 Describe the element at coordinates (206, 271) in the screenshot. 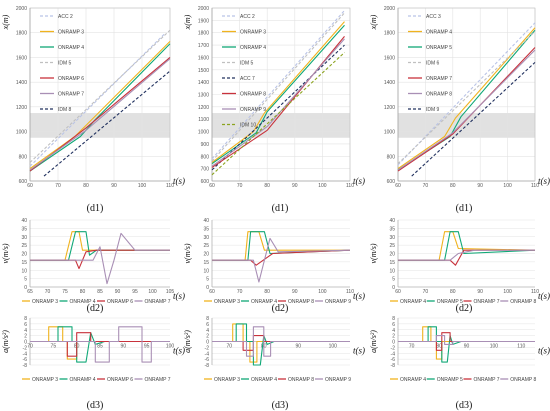

I see `y-tick-label: 10` at that location.